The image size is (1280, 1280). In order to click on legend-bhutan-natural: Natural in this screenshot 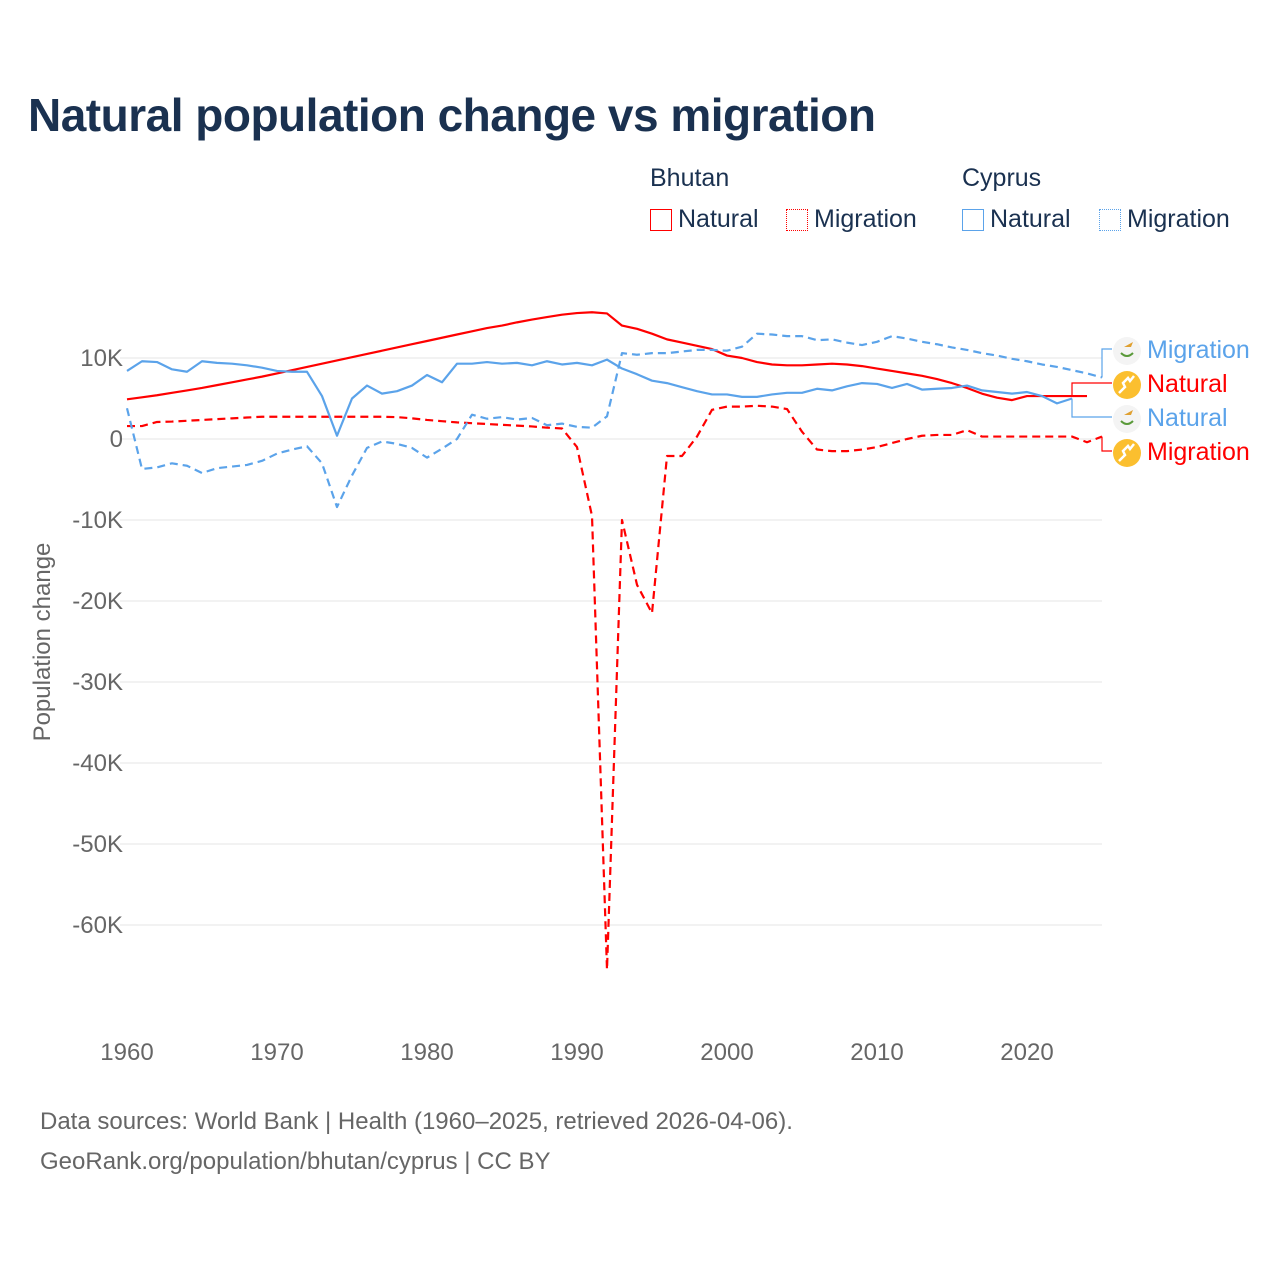, I will do `click(704, 219)`.